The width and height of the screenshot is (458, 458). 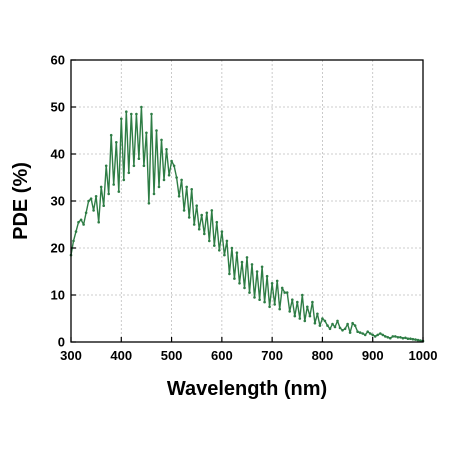 I want to click on x-tick-label: 500, so click(x=172, y=355).